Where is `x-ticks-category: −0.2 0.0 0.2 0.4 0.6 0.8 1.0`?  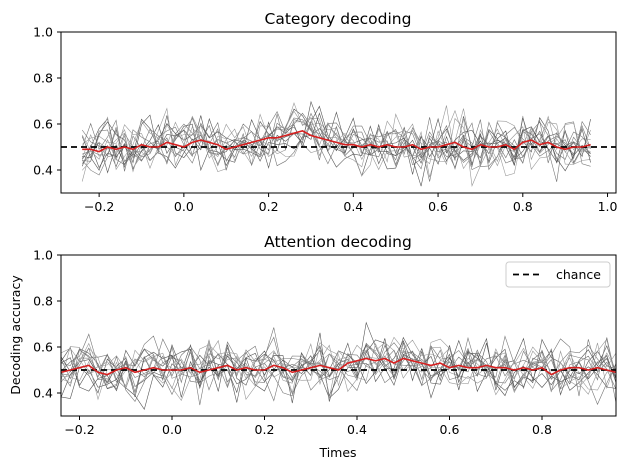
x-ticks-category: −0.2 0.0 0.2 0.4 0.6 0.8 1.0 is located at coordinates (351, 203).